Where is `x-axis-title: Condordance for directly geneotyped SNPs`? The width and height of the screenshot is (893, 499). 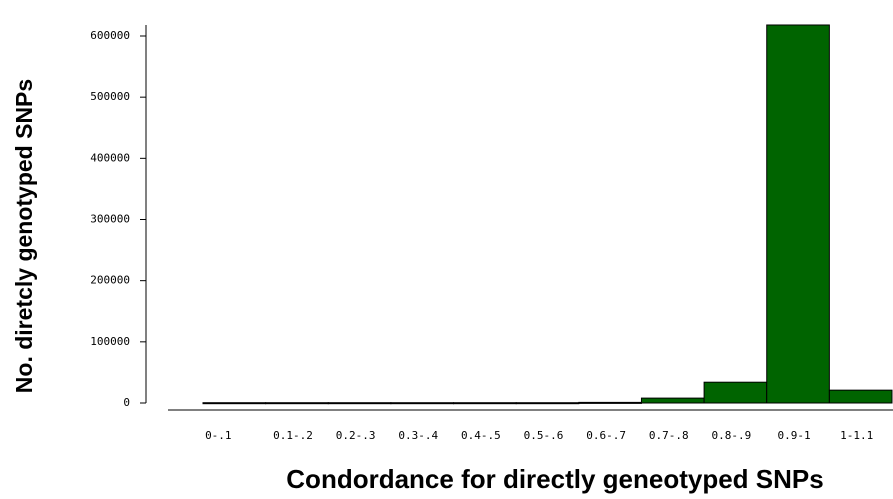 x-axis-title: Condordance for directly geneotyped SNPs is located at coordinates (554, 479).